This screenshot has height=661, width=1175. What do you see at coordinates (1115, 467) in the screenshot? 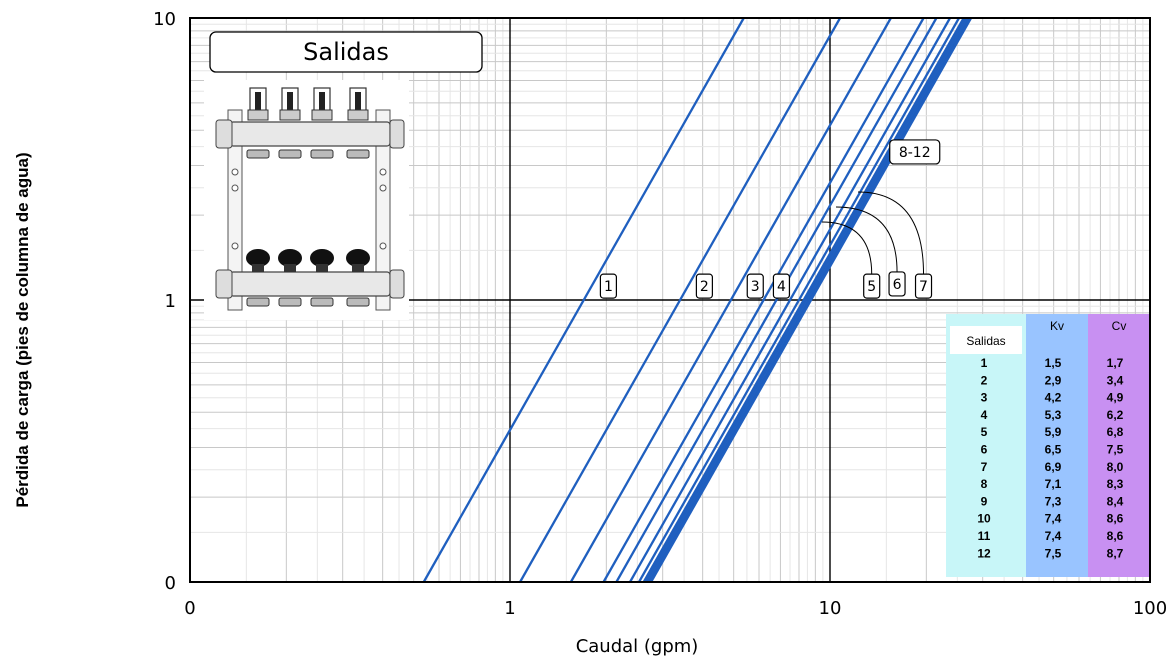
I see `table-cell-cv: 8,0` at bounding box center [1115, 467].